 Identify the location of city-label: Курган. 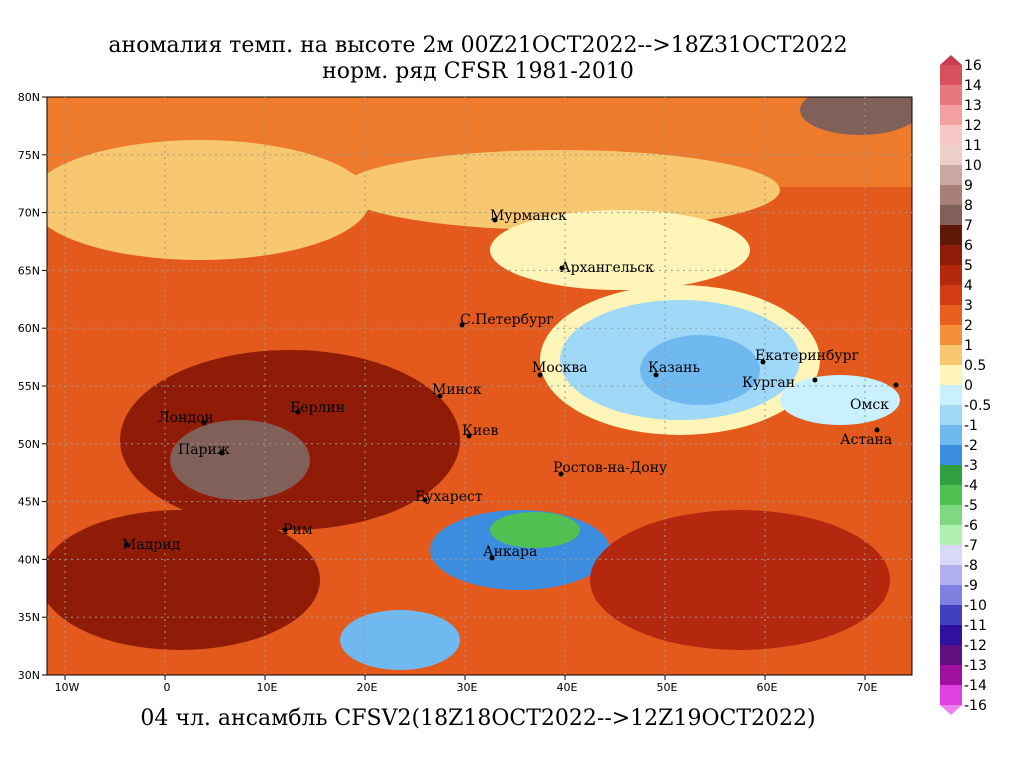
(768, 383).